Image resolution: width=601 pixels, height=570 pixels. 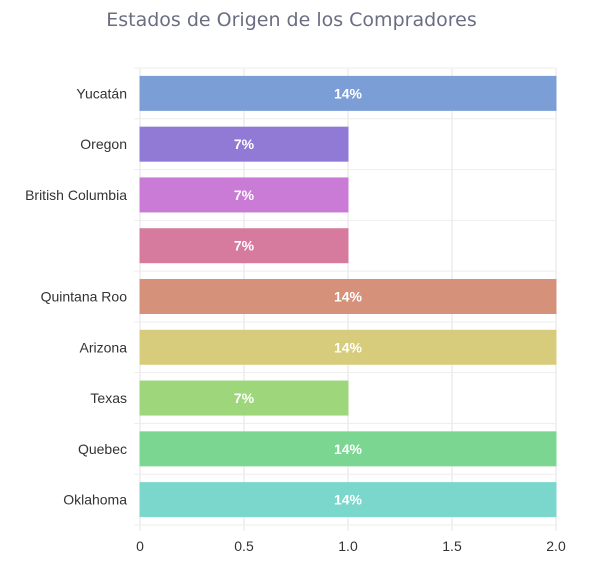 What do you see at coordinates (452, 546) in the screenshot?
I see `x-tick-label: 1.5` at bounding box center [452, 546].